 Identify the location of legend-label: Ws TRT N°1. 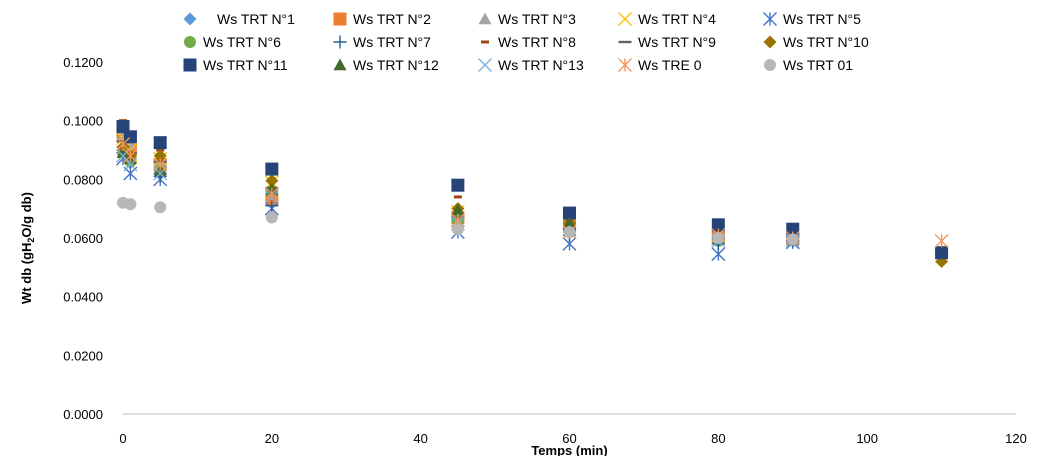
(256, 19).